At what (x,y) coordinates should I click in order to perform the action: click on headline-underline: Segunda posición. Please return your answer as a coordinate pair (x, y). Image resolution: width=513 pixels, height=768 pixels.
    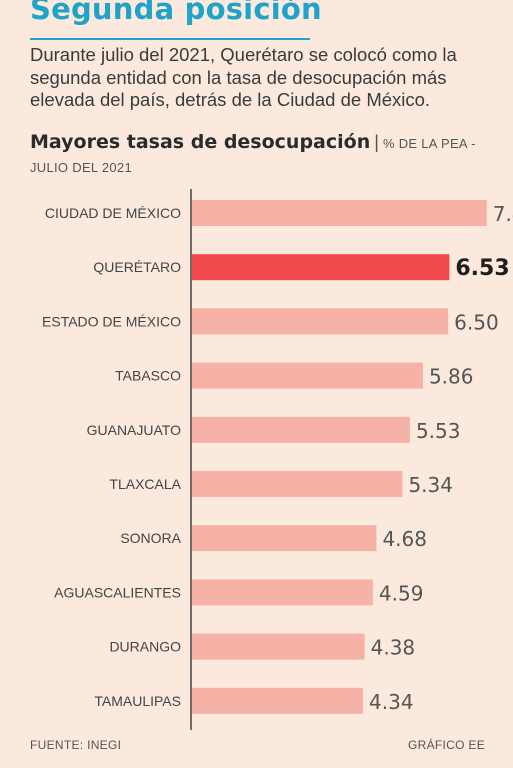
    Looking at the image, I should click on (176, 20).